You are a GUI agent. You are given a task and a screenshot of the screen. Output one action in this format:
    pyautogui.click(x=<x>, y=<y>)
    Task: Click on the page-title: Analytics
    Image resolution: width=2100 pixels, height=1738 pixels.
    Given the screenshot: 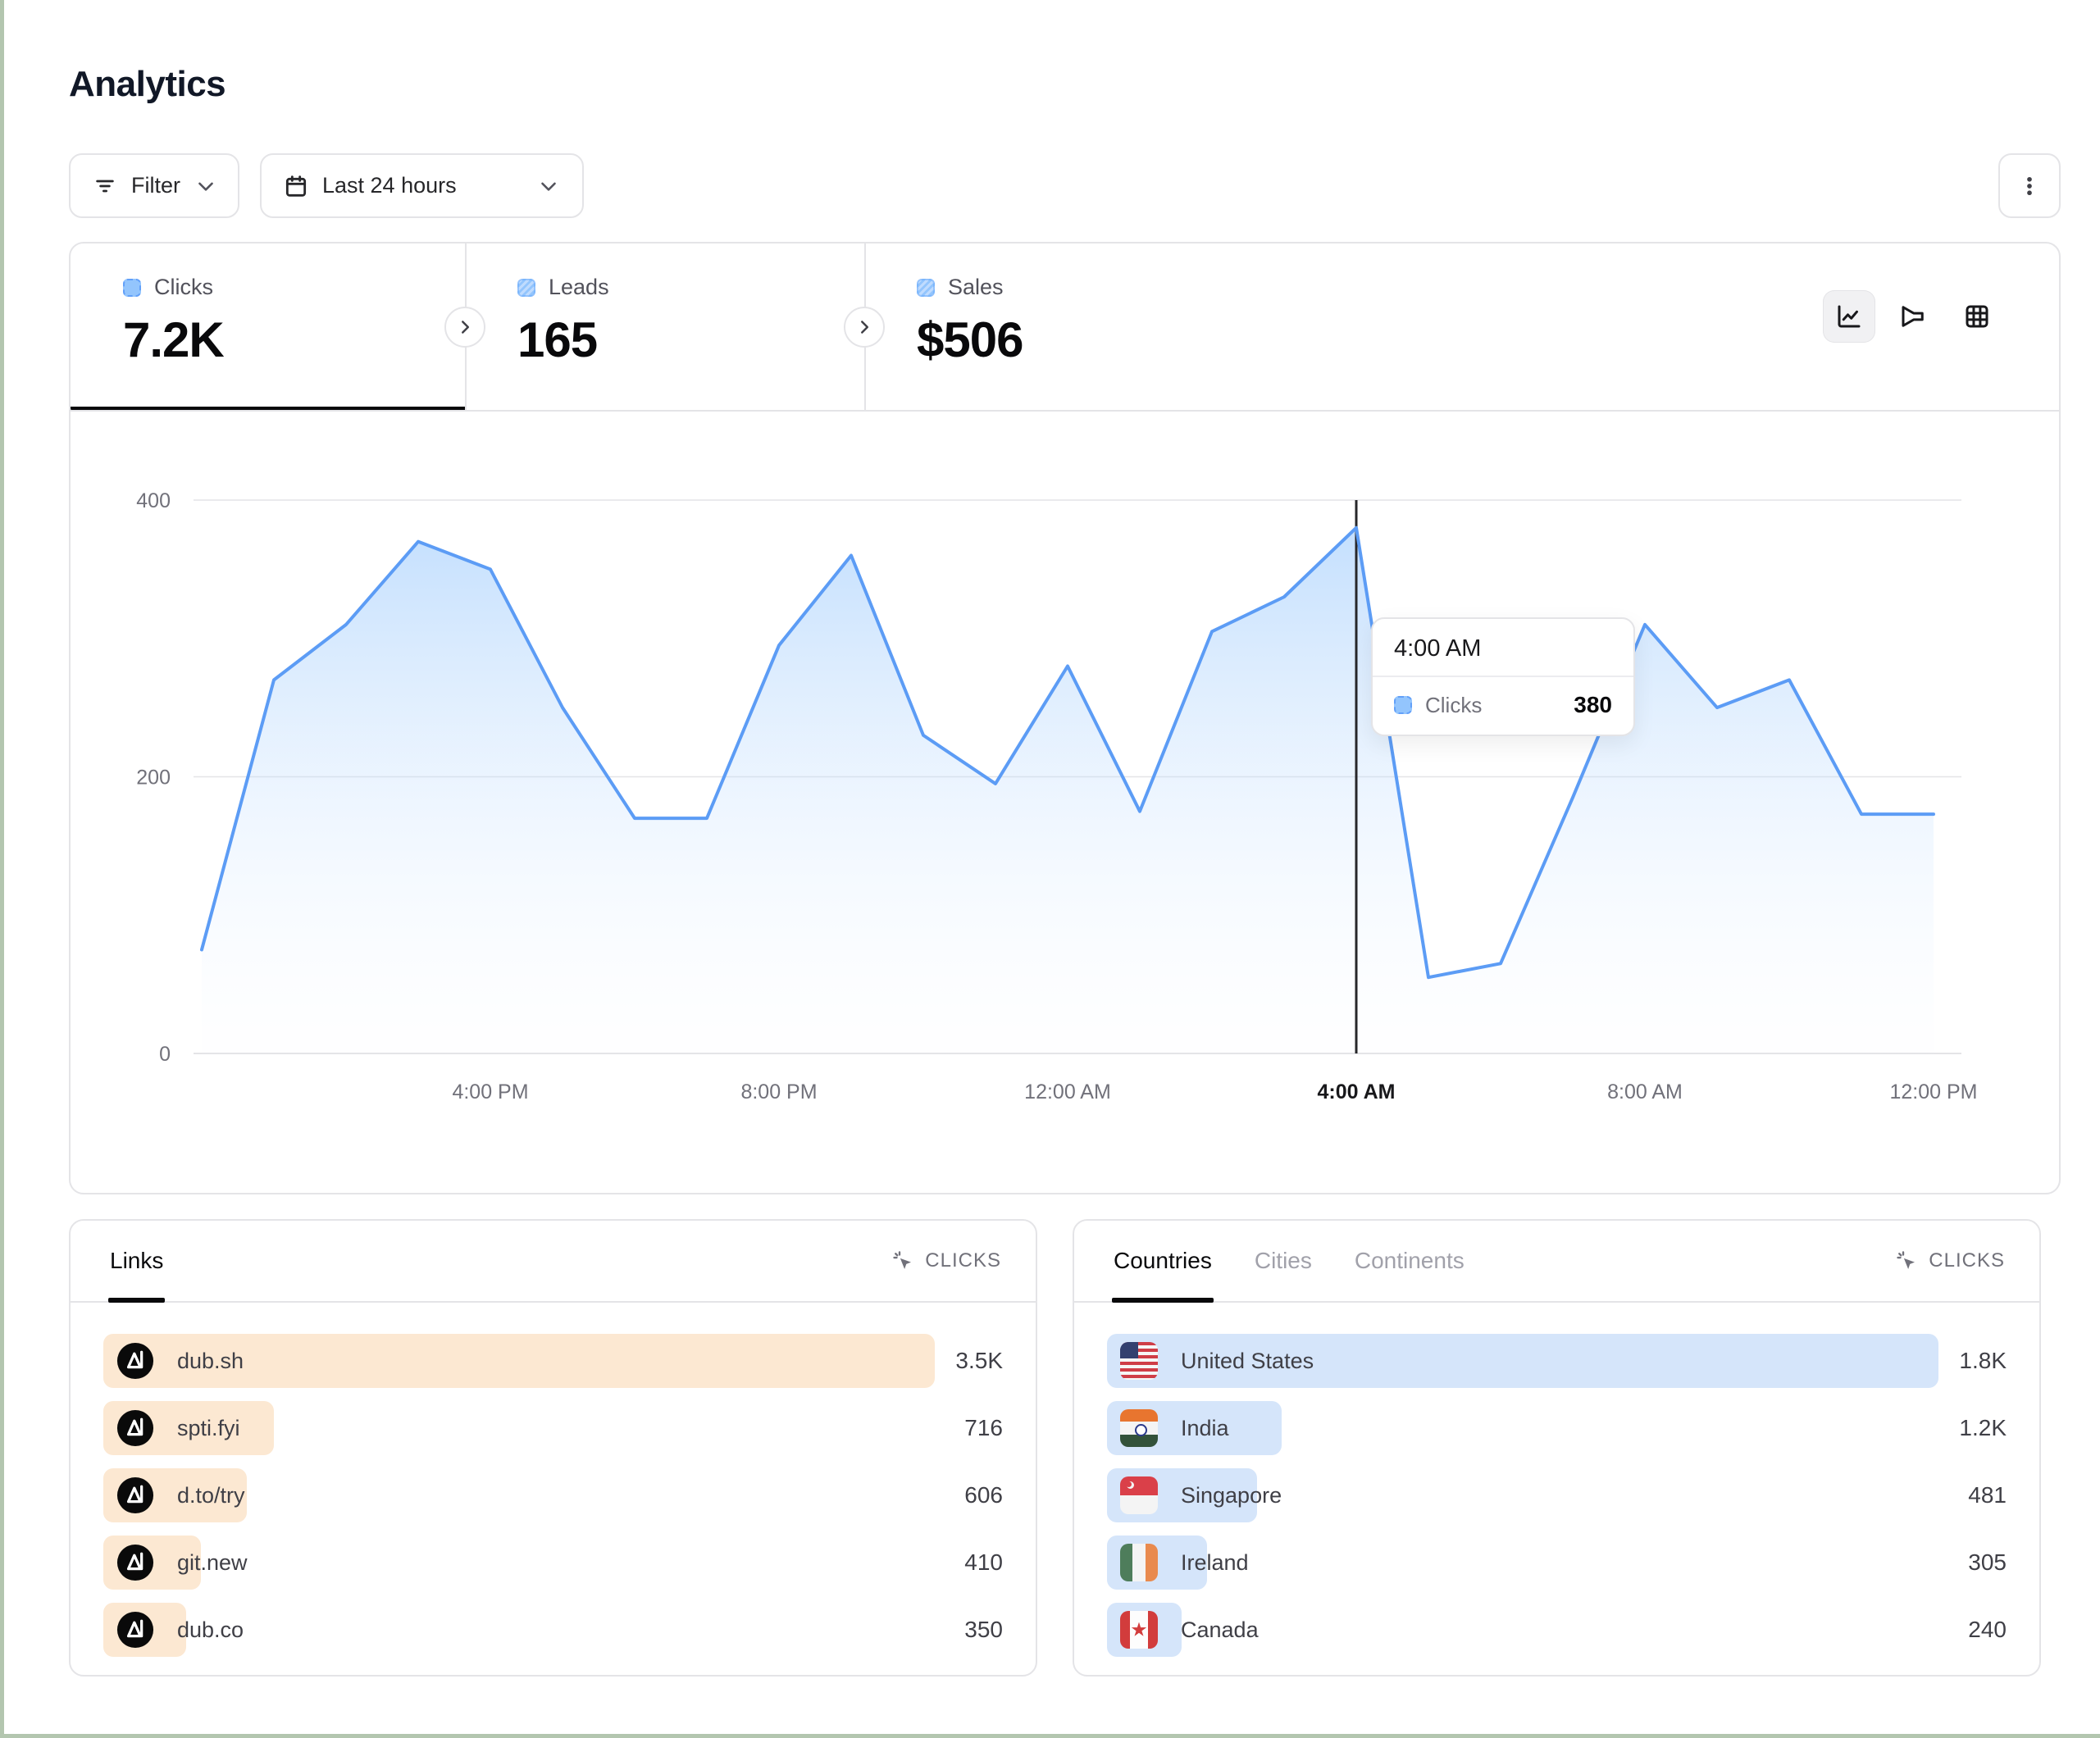 What is the action you would take?
    pyautogui.click(x=147, y=84)
    